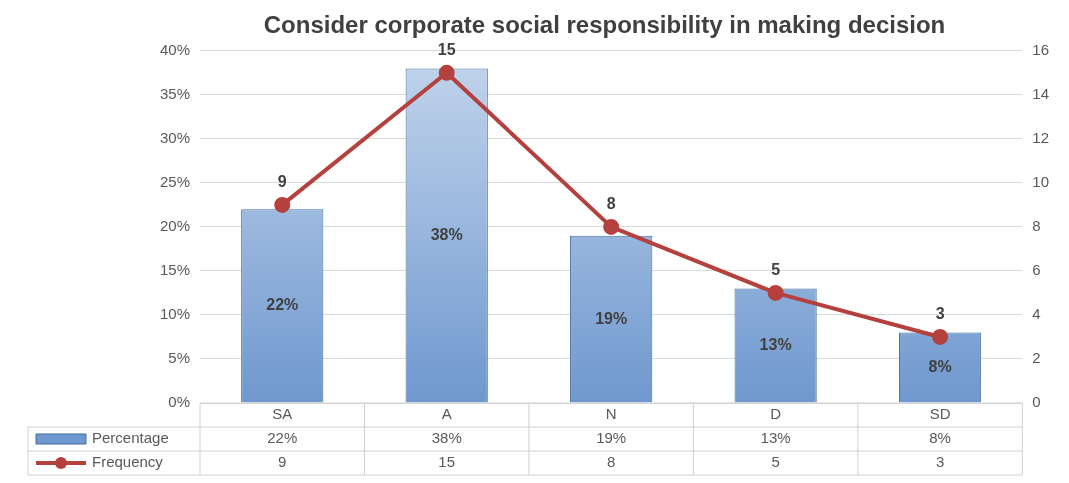 The width and height of the screenshot is (1069, 483). I want to click on data-label: 3, so click(940, 462).